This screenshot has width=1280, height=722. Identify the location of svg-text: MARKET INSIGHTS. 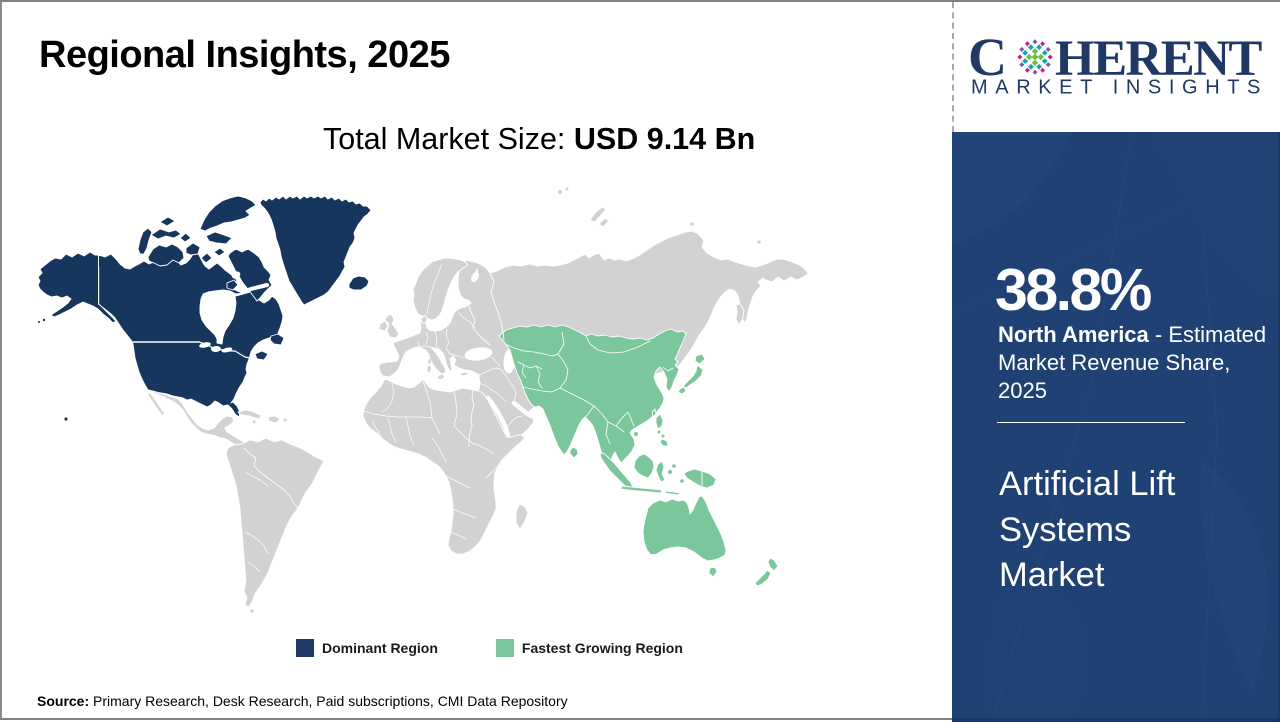
(1119, 88).